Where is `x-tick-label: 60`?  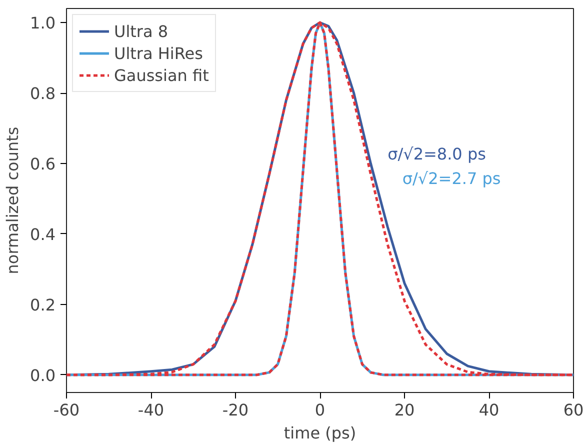 x-tick-label: 60 is located at coordinates (573, 410).